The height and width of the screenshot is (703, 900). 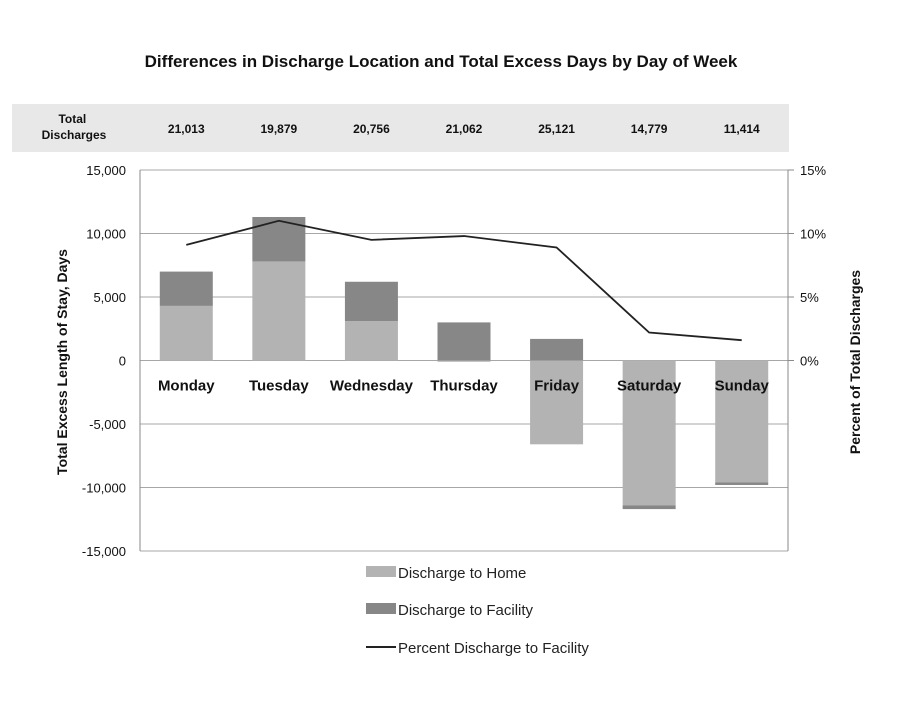 I want to click on total-discharges-saturday: 14,779, so click(x=649, y=129).